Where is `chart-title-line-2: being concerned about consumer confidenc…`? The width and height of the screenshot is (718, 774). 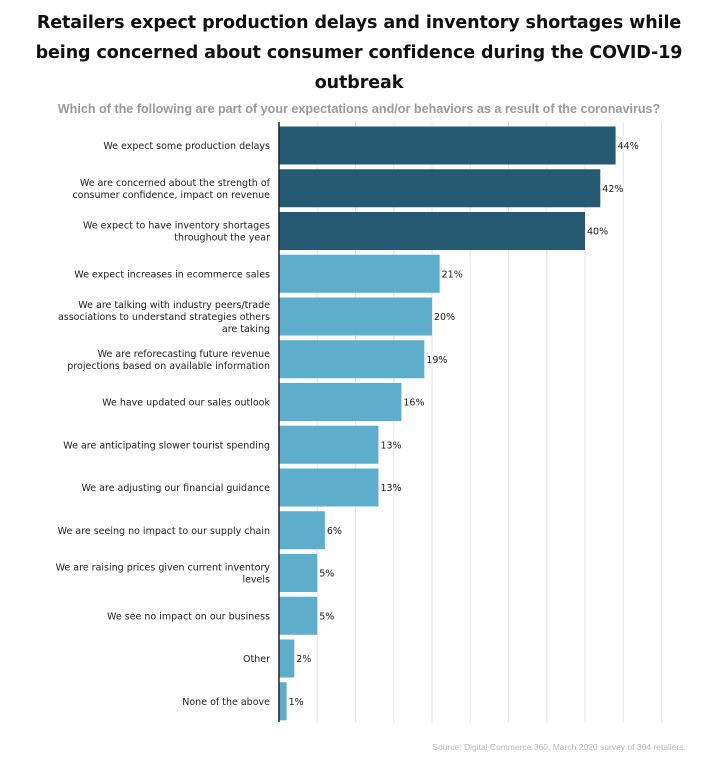
chart-title-line-2: being concerned about consumer confidenc… is located at coordinates (359, 68).